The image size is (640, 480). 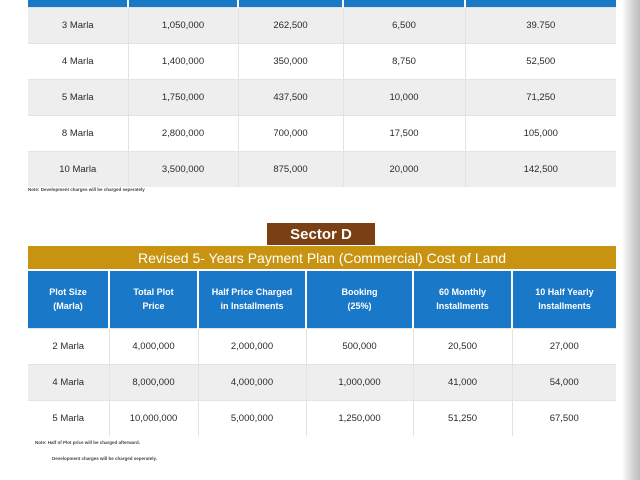 I want to click on table-cell: 27,000, so click(x=563, y=345).